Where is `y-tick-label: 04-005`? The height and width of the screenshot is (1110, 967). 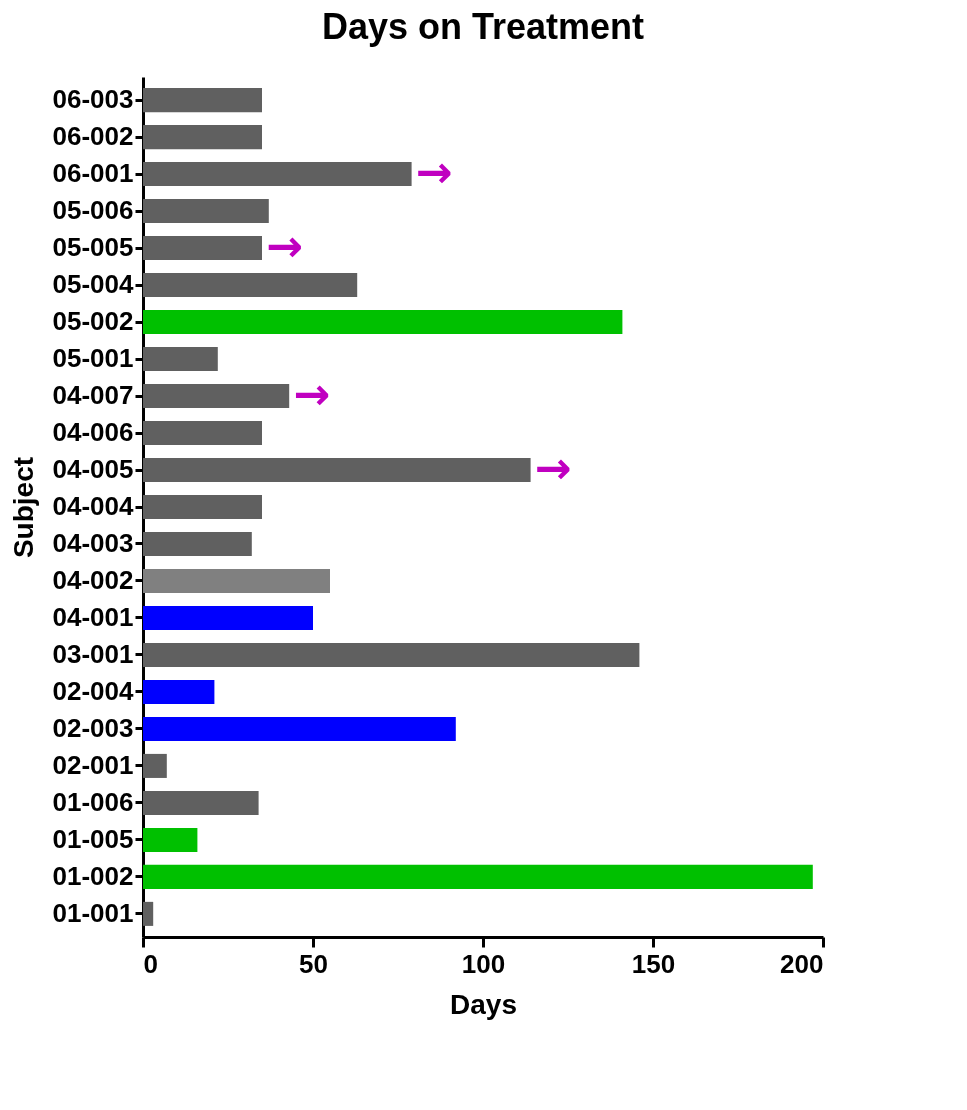
y-tick-label: 04-005 is located at coordinates (93, 469).